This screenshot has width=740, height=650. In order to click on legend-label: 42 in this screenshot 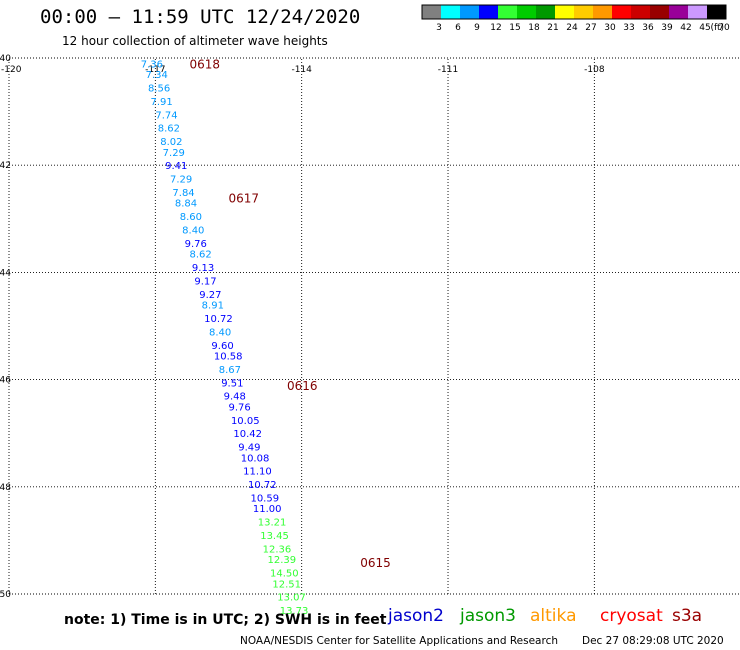, I will do `click(685, 28)`.